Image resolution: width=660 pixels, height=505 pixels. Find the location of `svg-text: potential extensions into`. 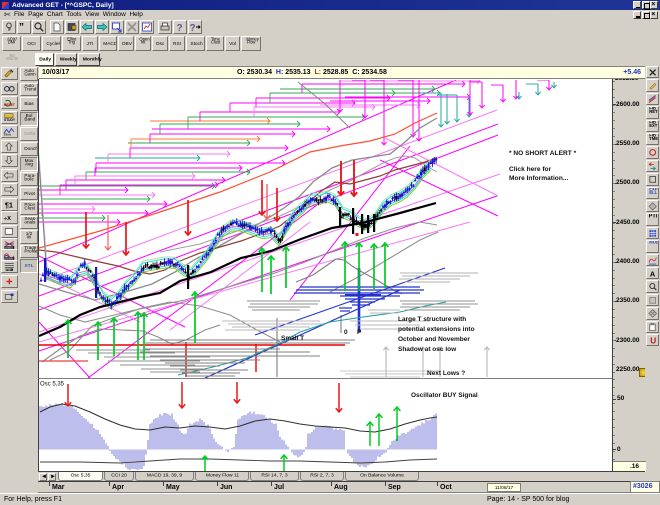

svg-text: potential extensions into is located at coordinates (436, 329).